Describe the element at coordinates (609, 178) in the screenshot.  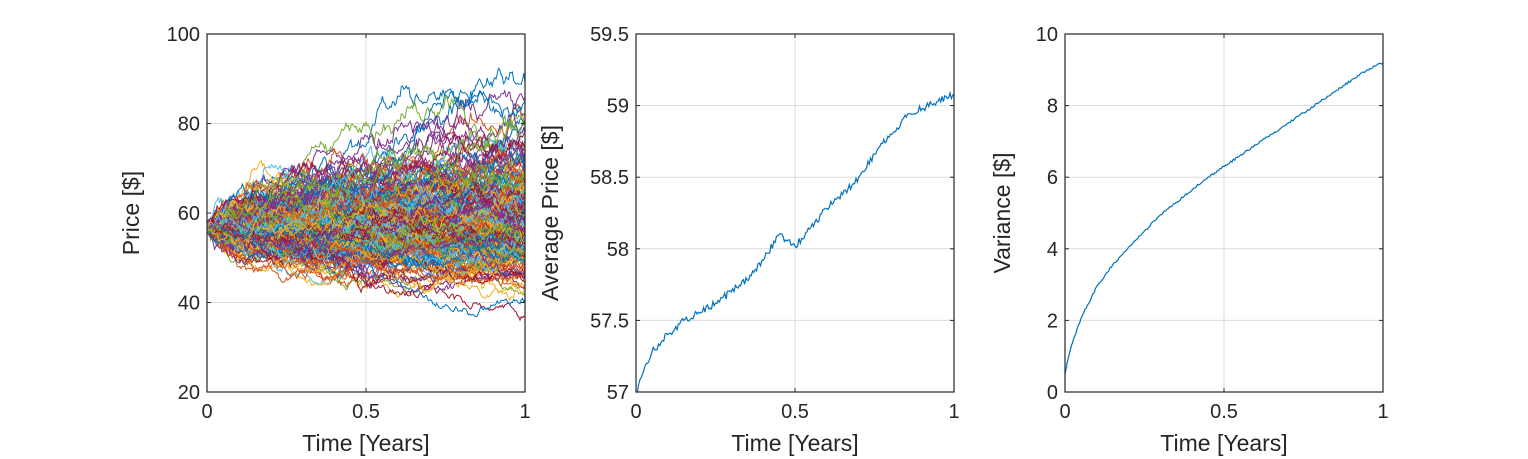
I see `y-tick-label: 58.5` at that location.